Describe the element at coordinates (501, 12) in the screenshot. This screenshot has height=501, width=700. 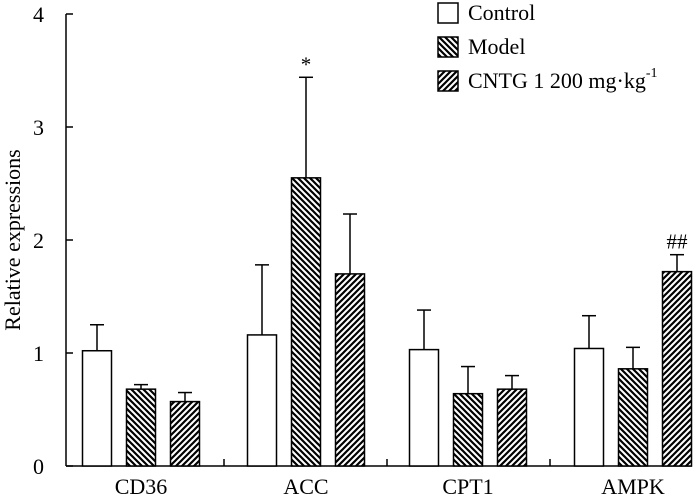
I see `legend-label: Control` at that location.